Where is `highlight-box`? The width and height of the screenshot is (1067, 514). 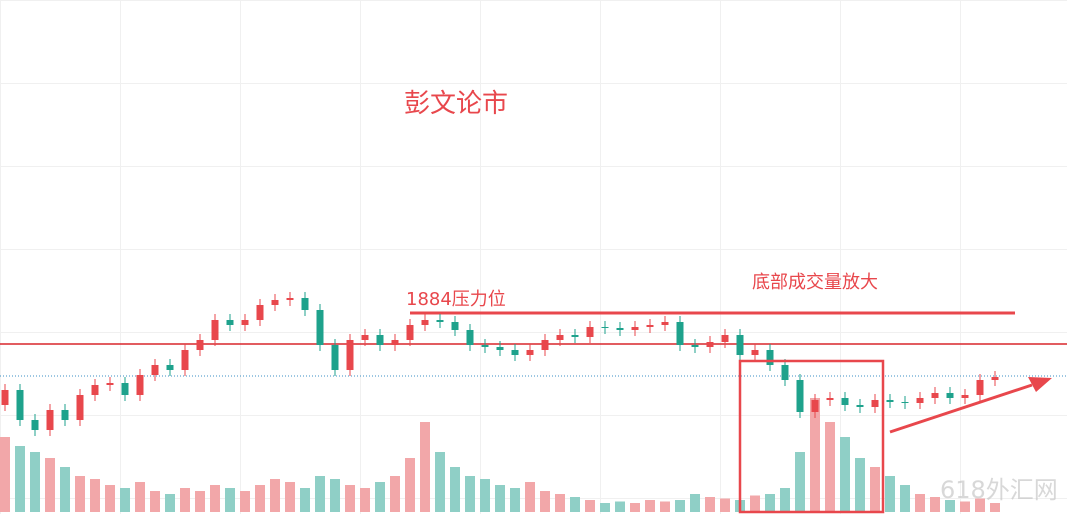
highlight-box is located at coordinates (811, 436).